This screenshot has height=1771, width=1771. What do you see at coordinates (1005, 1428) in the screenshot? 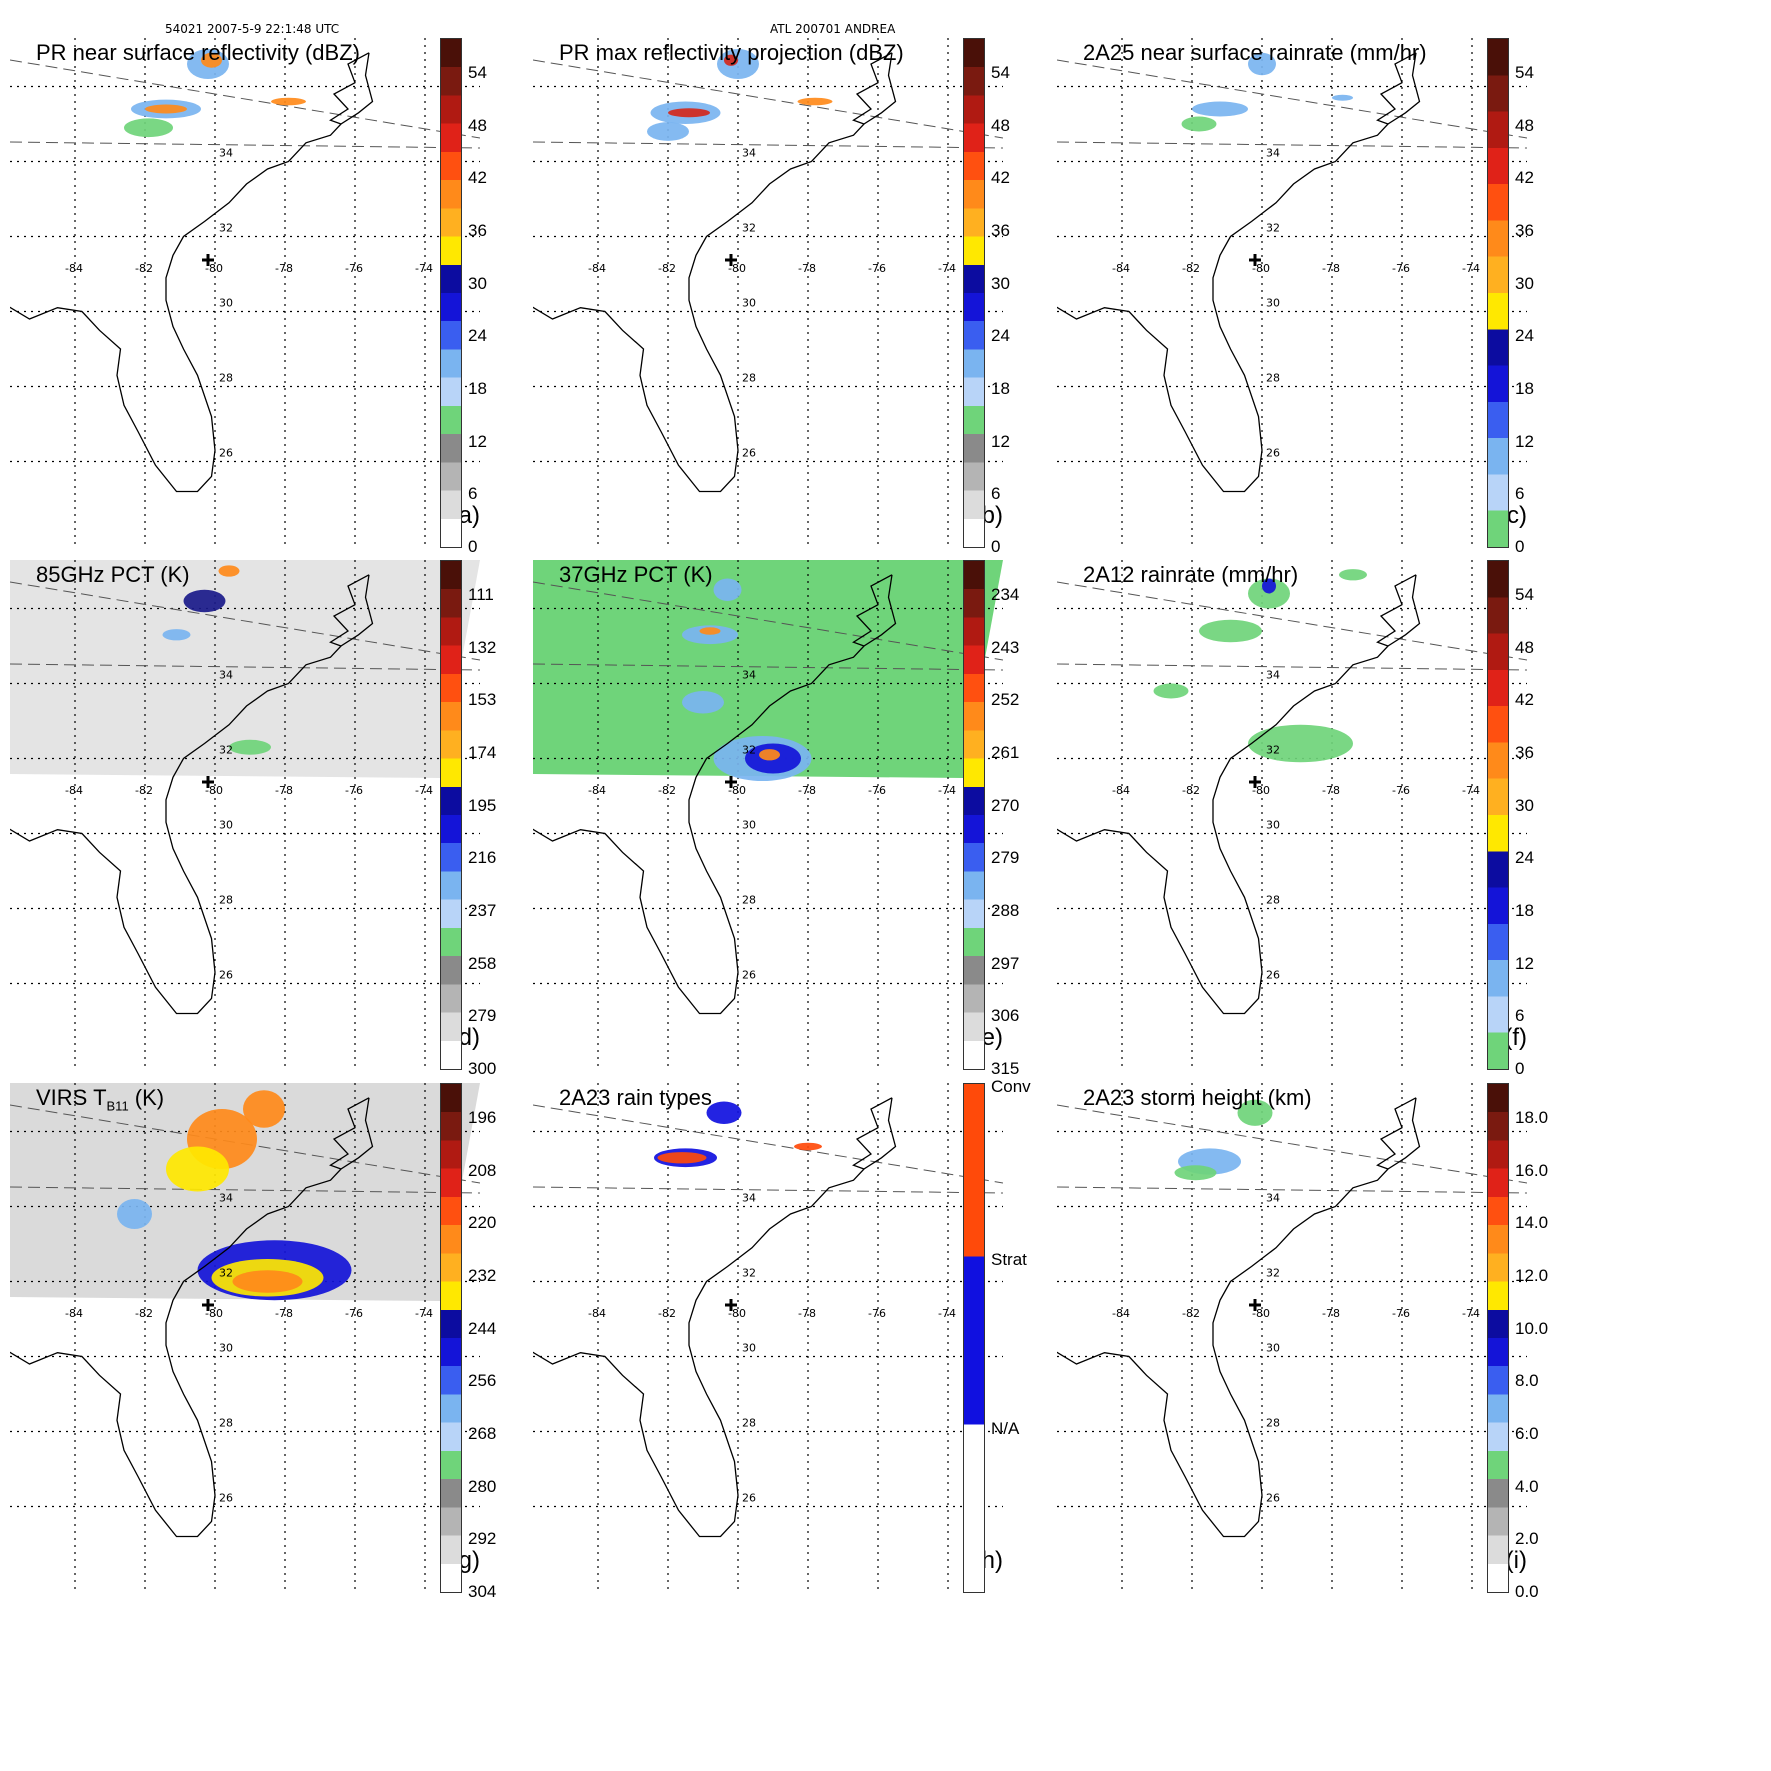
I see `colorbar-tick-label: N/A` at bounding box center [1005, 1428].